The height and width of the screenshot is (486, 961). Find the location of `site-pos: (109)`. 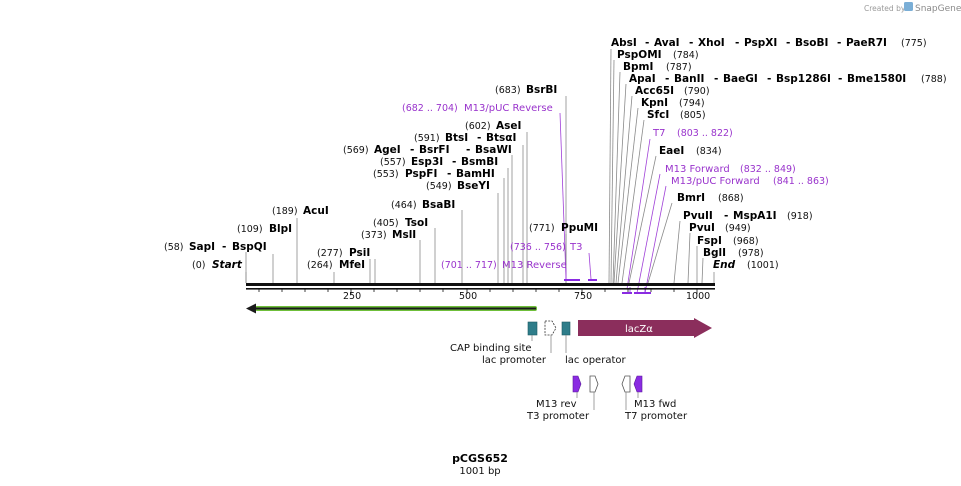

site-pos: (109) is located at coordinates (250, 229).